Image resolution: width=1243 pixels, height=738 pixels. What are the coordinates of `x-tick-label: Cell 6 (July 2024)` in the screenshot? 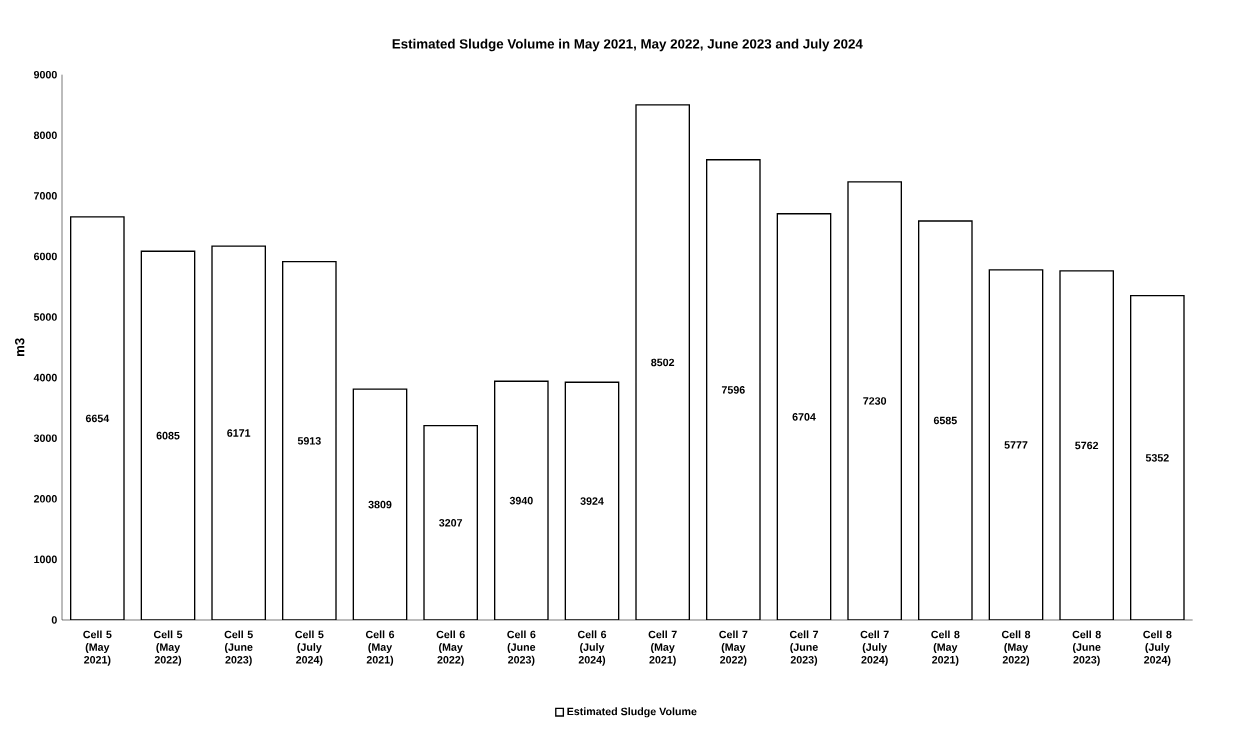 It's located at (592, 648).